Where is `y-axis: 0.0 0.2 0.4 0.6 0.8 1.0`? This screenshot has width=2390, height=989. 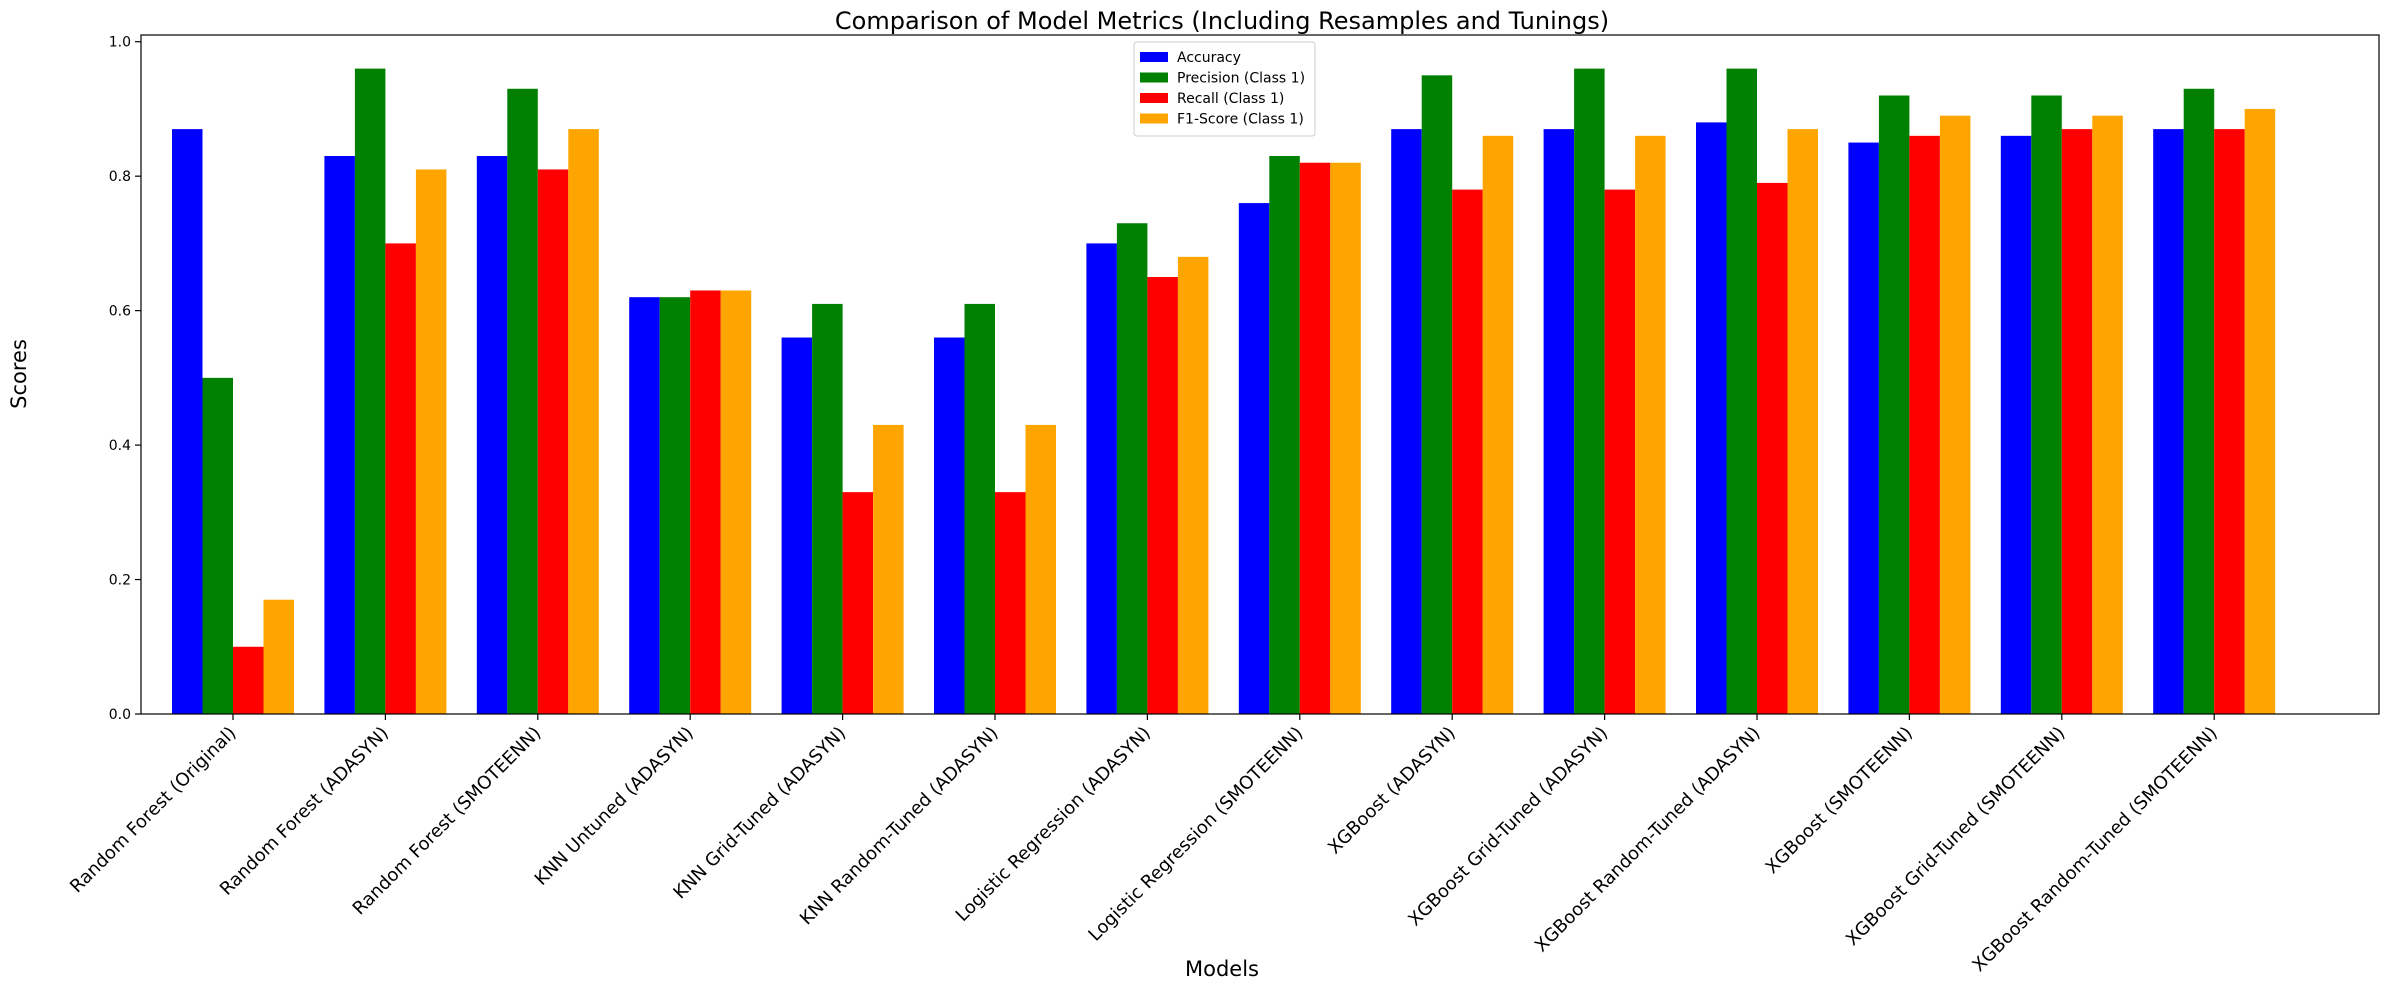
y-axis: 0.0 0.2 0.4 0.6 0.8 1.0 is located at coordinates (125, 379).